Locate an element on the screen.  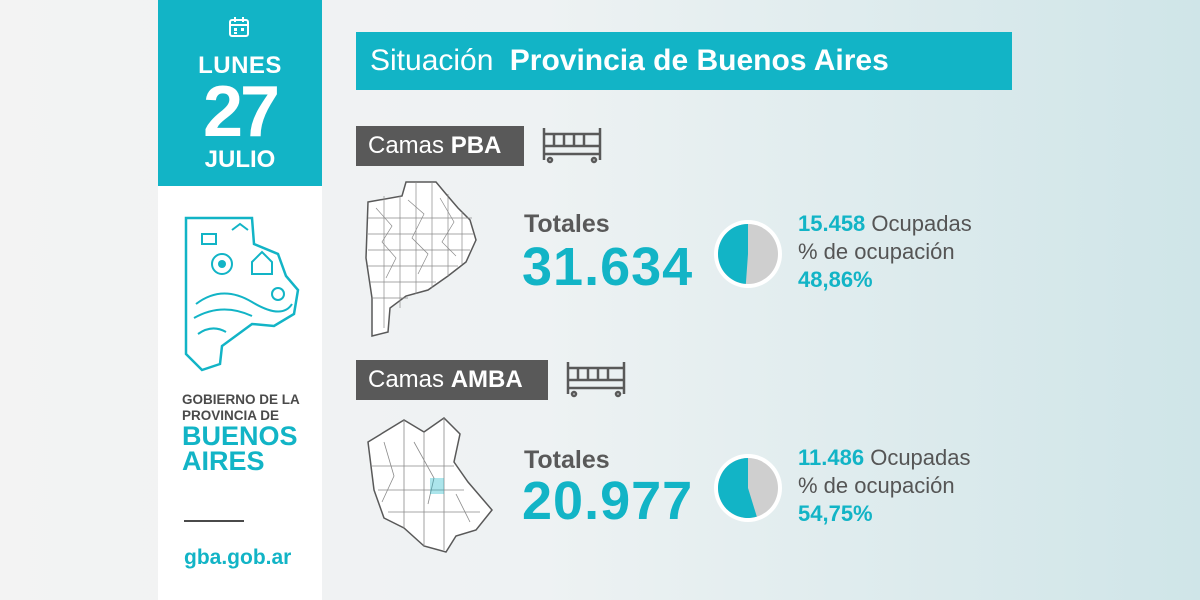
date-month: JULIO is located at coordinates (240, 159).